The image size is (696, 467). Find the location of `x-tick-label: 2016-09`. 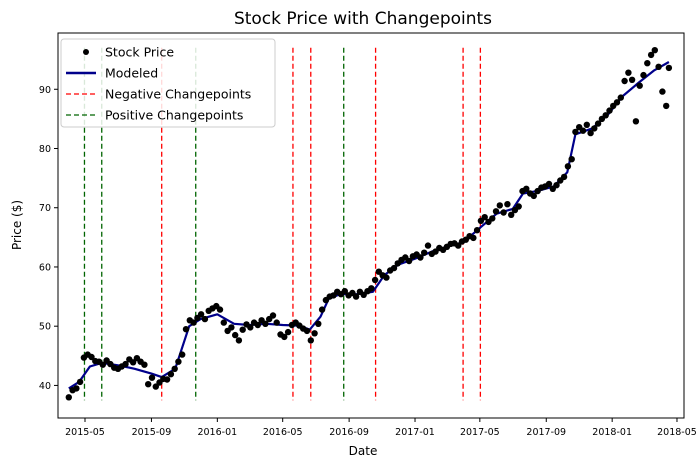

x-tick-label: 2016-09 is located at coordinates (349, 432).